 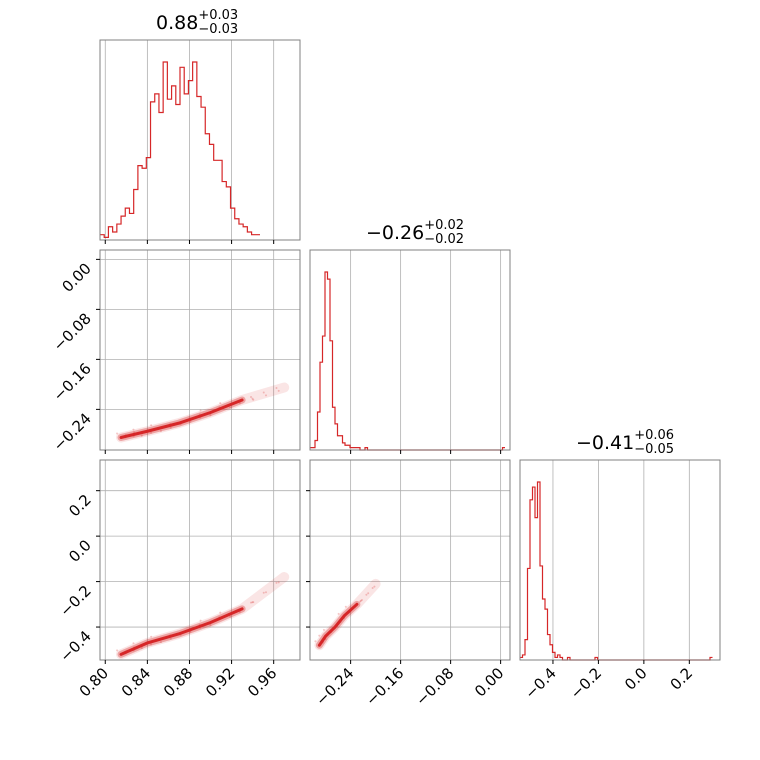 I want to click on title-minus-error: −0.03, so click(x=218, y=29).